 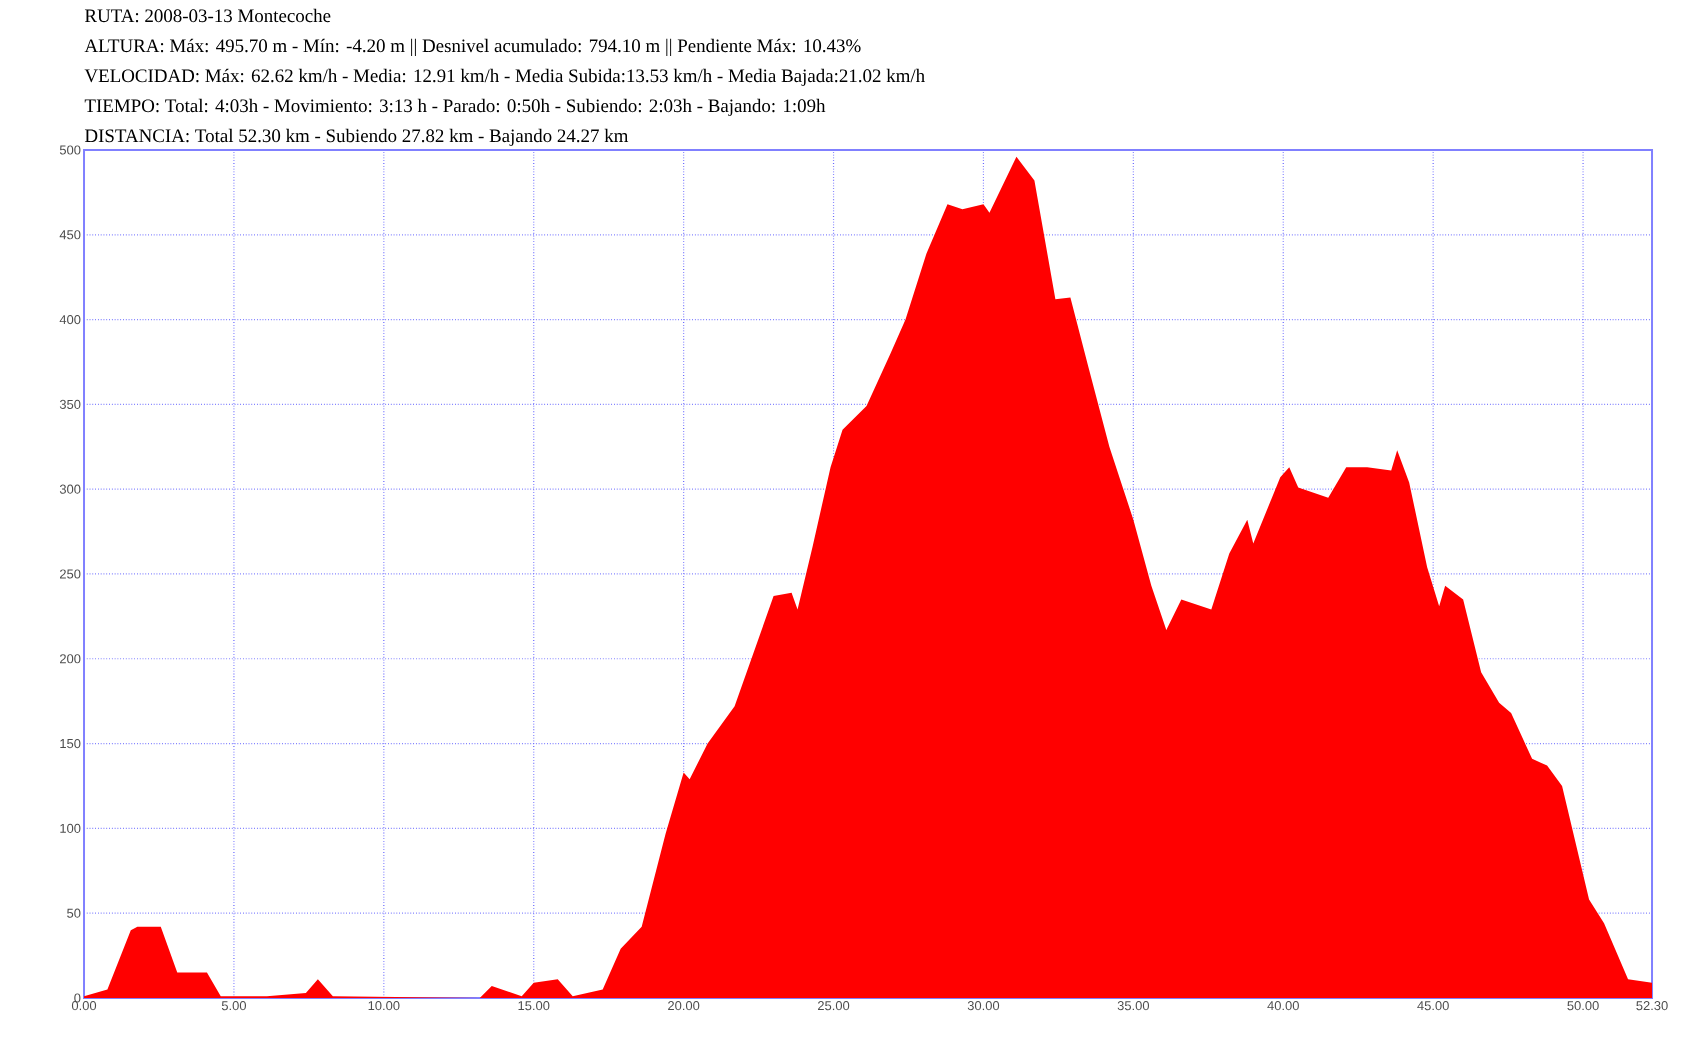 What do you see at coordinates (455, 107) in the screenshot?
I see `text: TIEMPO: Total: 4:03h - Movimiento: 3:13 h - Parado: 0:50h - Subiendo: 2:03h - Bajando: 1:09h` at bounding box center [455, 107].